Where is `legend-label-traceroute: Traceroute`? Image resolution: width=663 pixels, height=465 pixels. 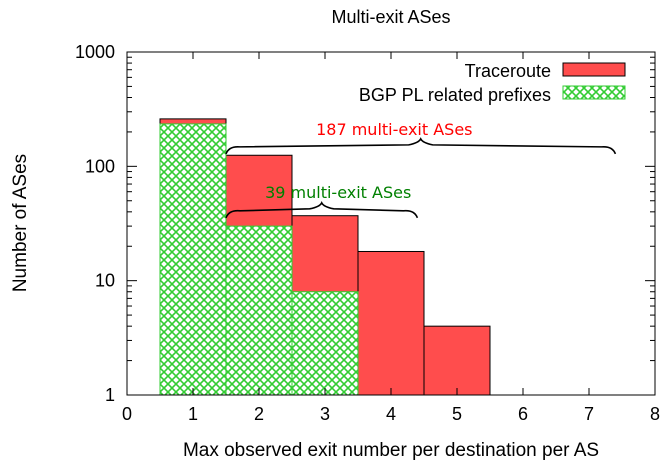
legend-label-traceroute: Traceroute is located at coordinates (508, 71).